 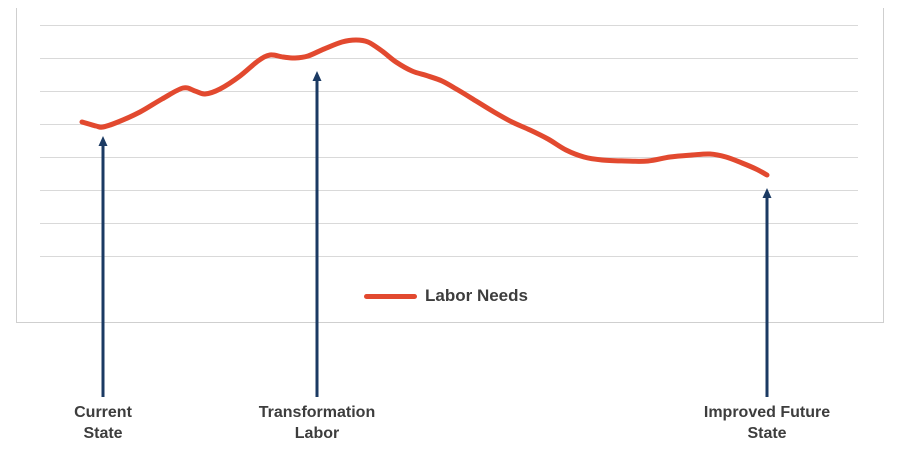 I want to click on legend-line-swatch, so click(x=390, y=296).